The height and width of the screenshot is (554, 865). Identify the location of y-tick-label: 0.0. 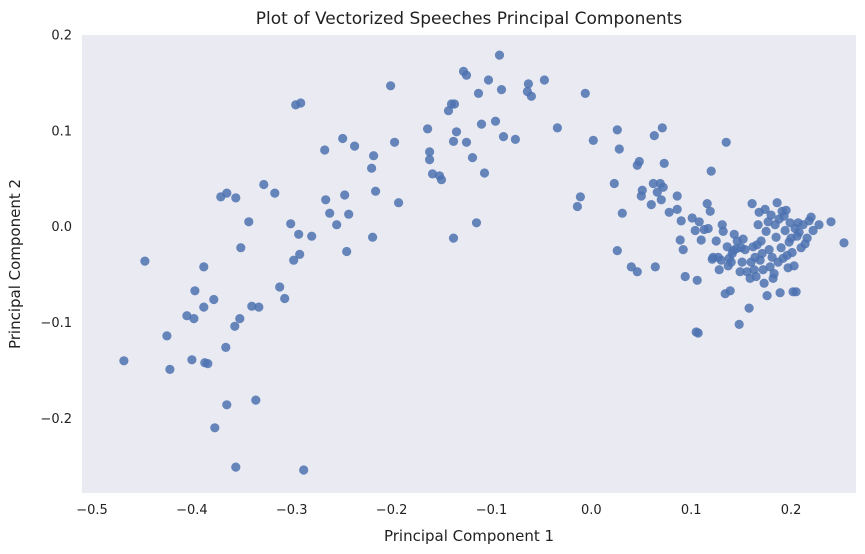
(61, 227).